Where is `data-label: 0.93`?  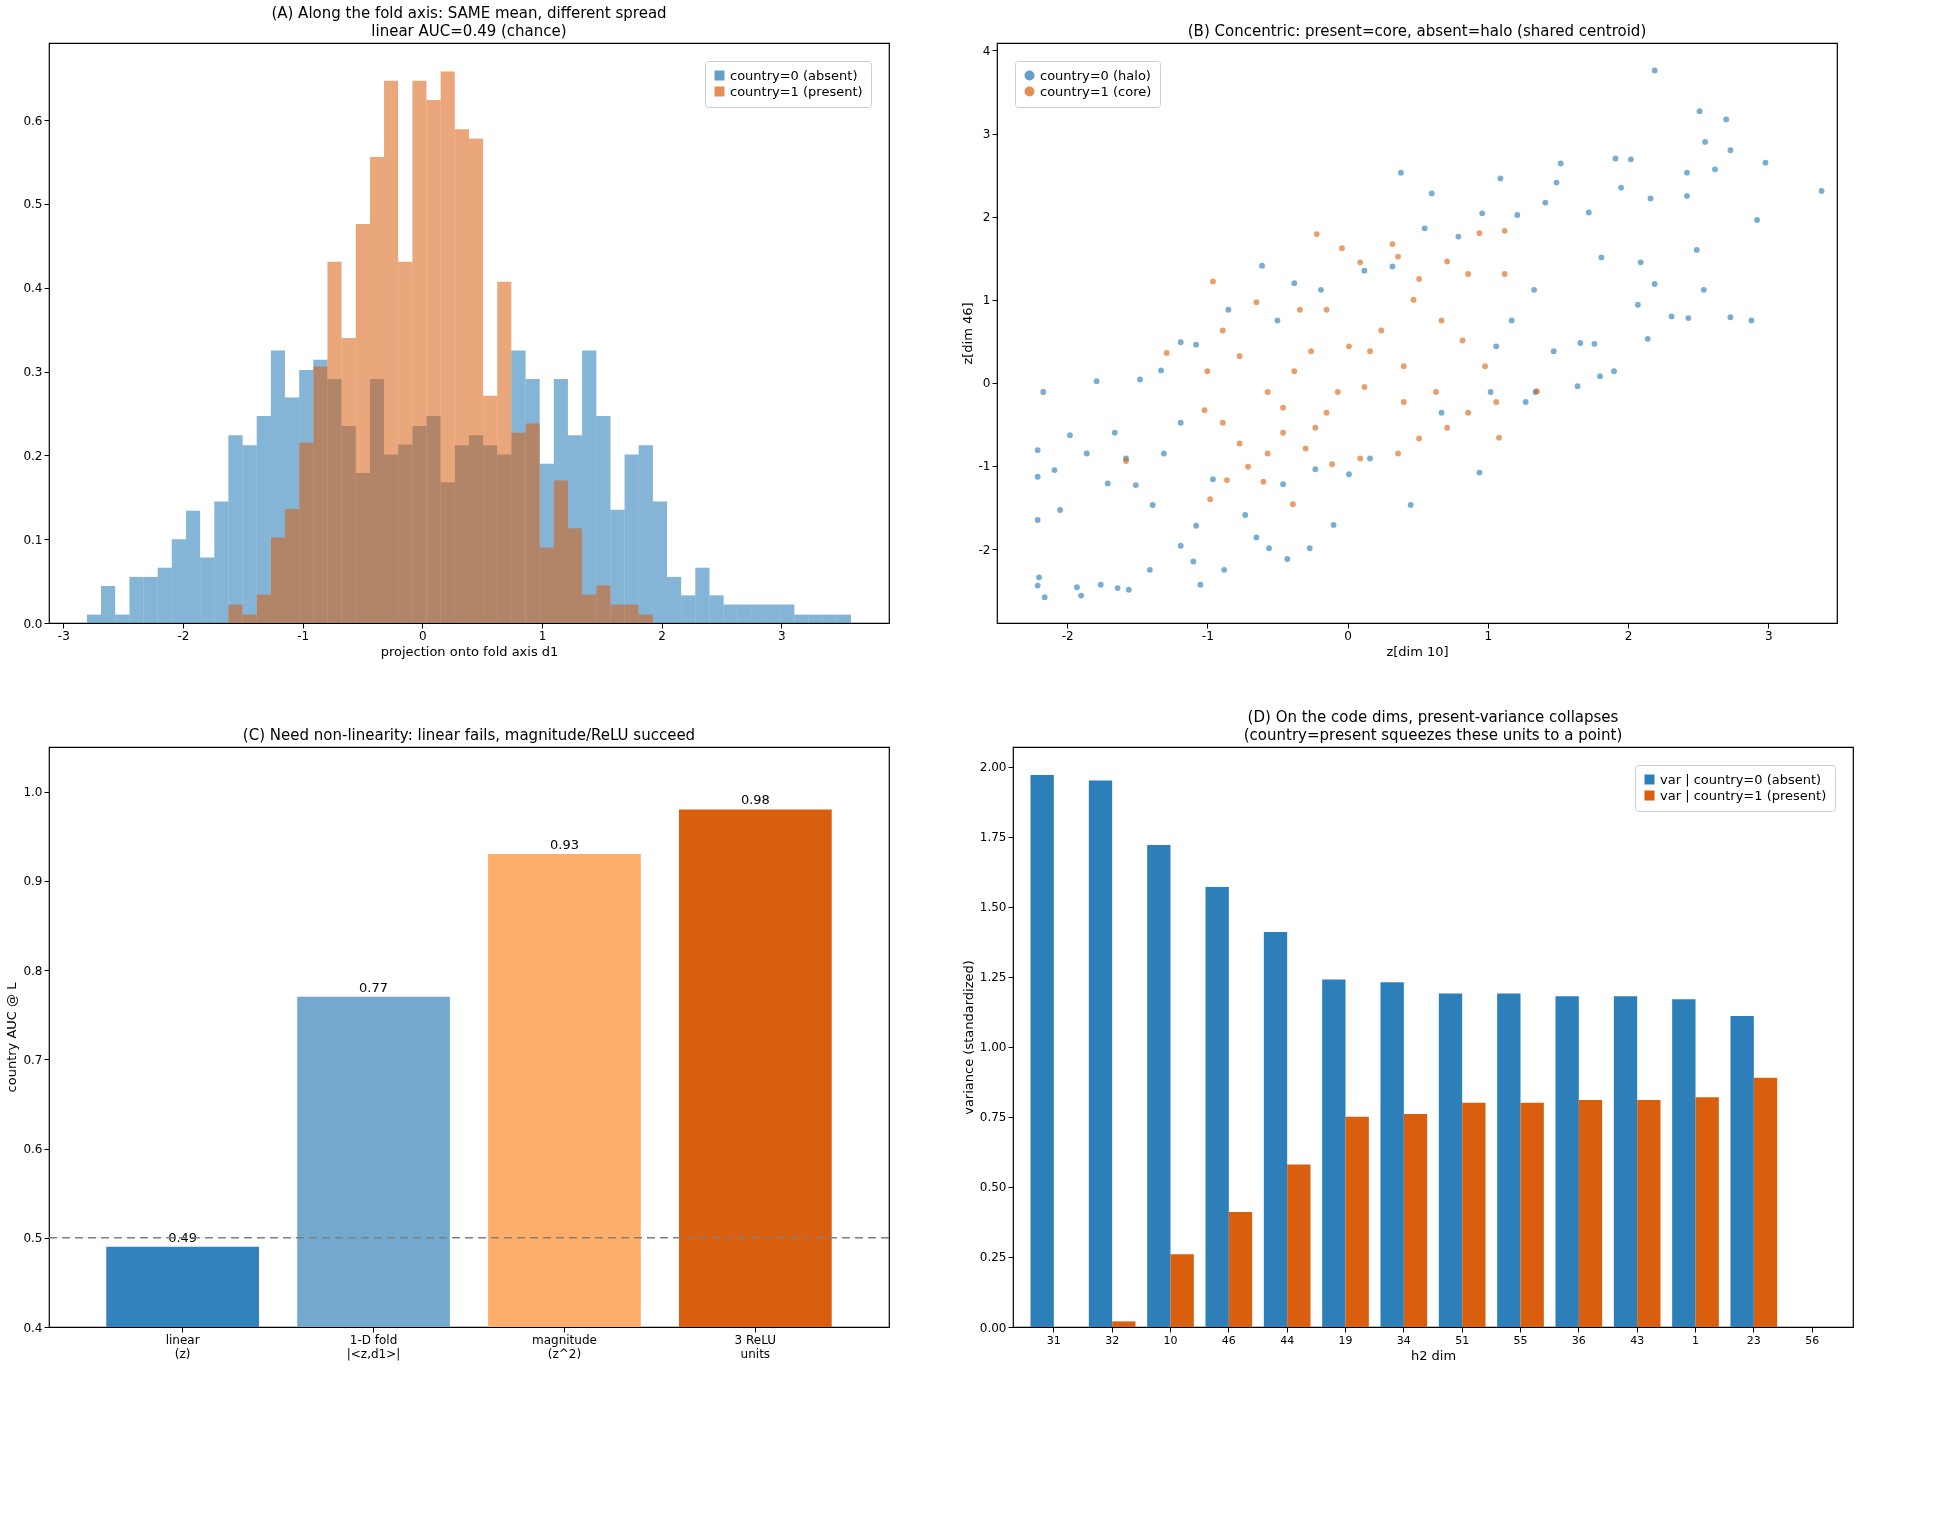
data-label: 0.93 is located at coordinates (564, 845).